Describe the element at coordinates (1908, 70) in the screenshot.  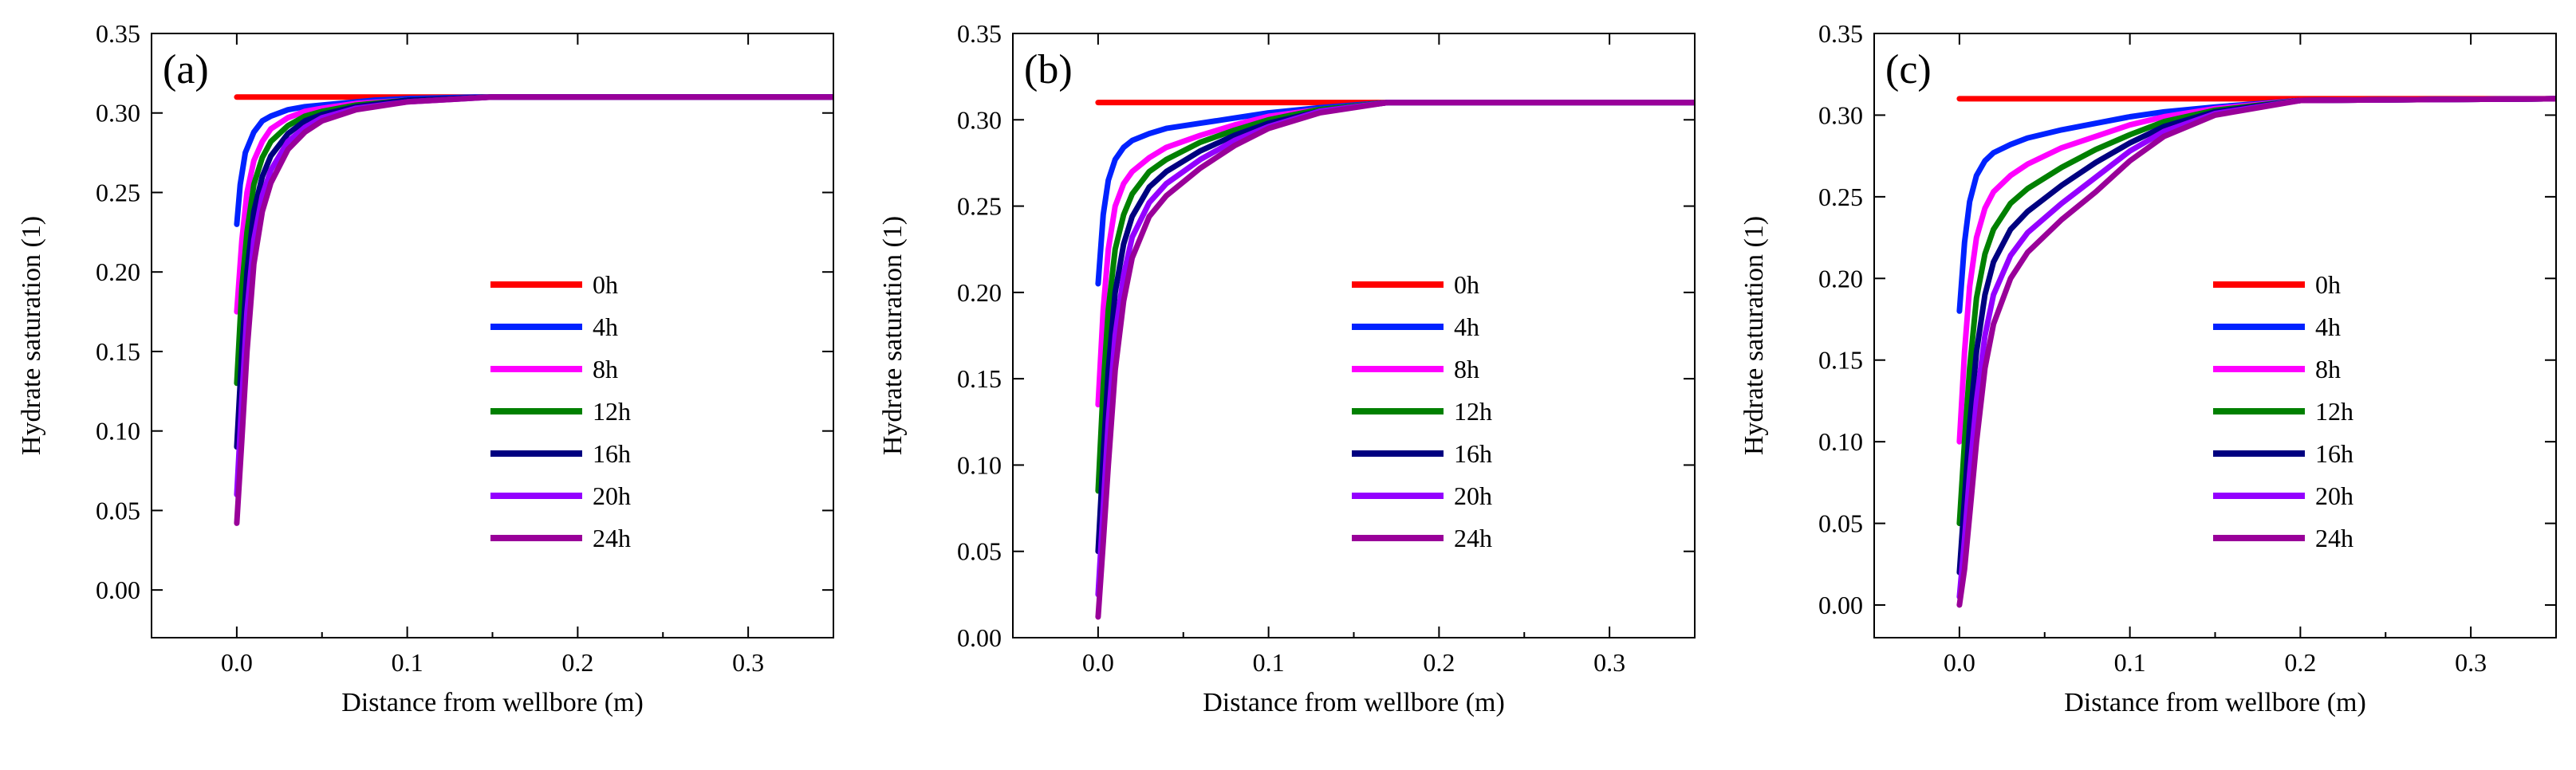
I see `panel-label: (c)` at that location.